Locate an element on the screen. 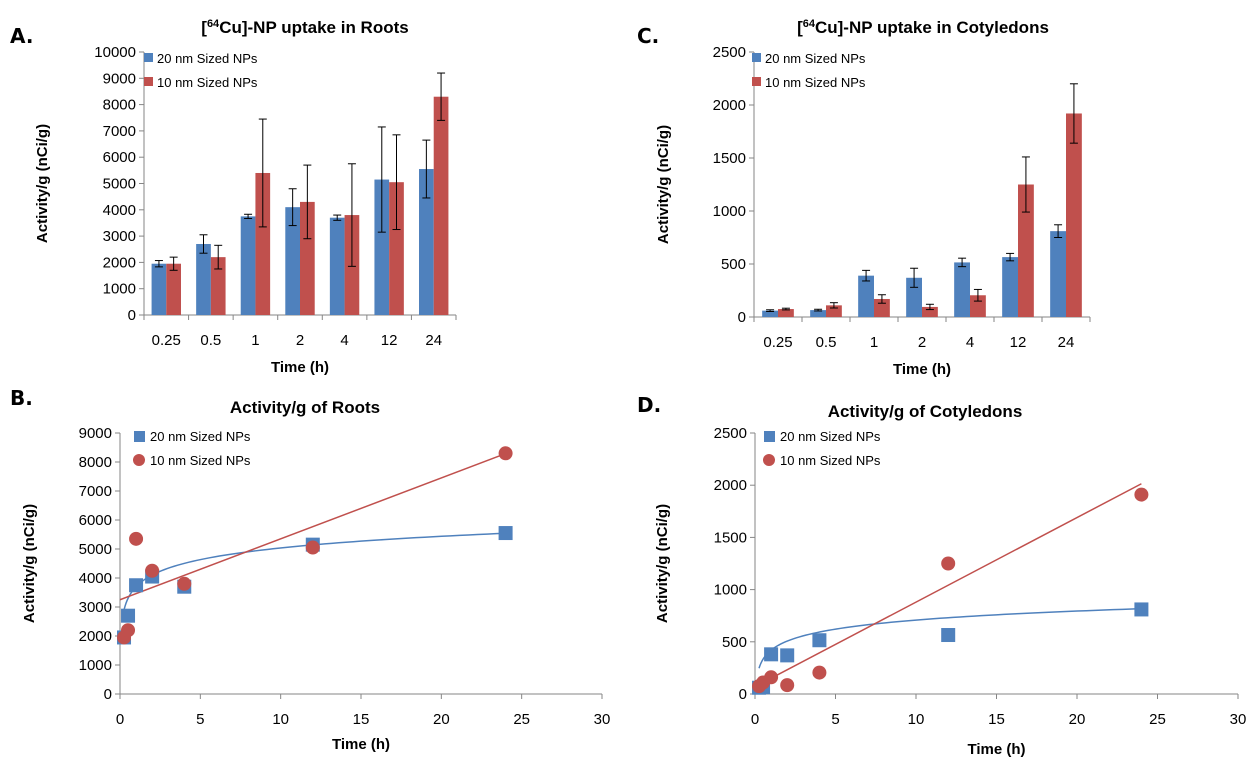 This screenshot has height=759, width=1250. x-tick-label: 2 is located at coordinates (922, 342).